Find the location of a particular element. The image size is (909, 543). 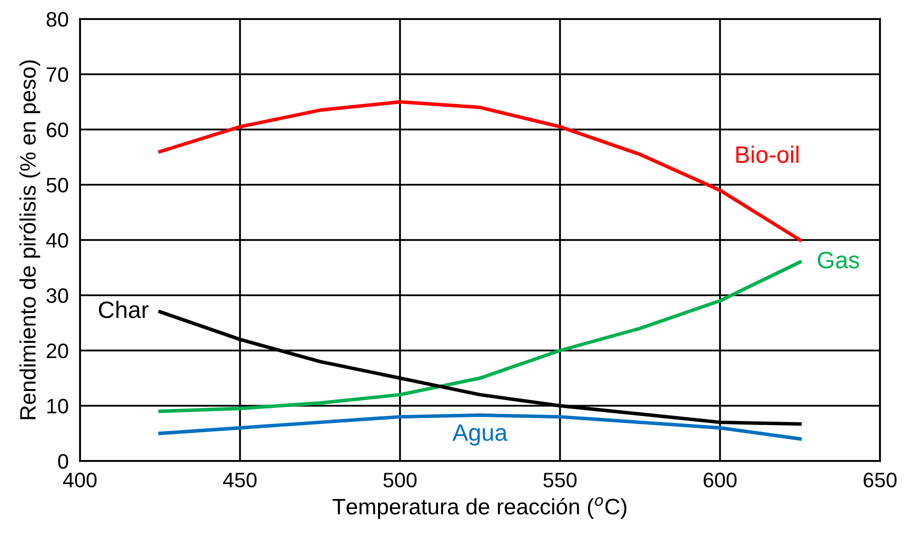

y-tick-label: 70 is located at coordinates (57, 74).